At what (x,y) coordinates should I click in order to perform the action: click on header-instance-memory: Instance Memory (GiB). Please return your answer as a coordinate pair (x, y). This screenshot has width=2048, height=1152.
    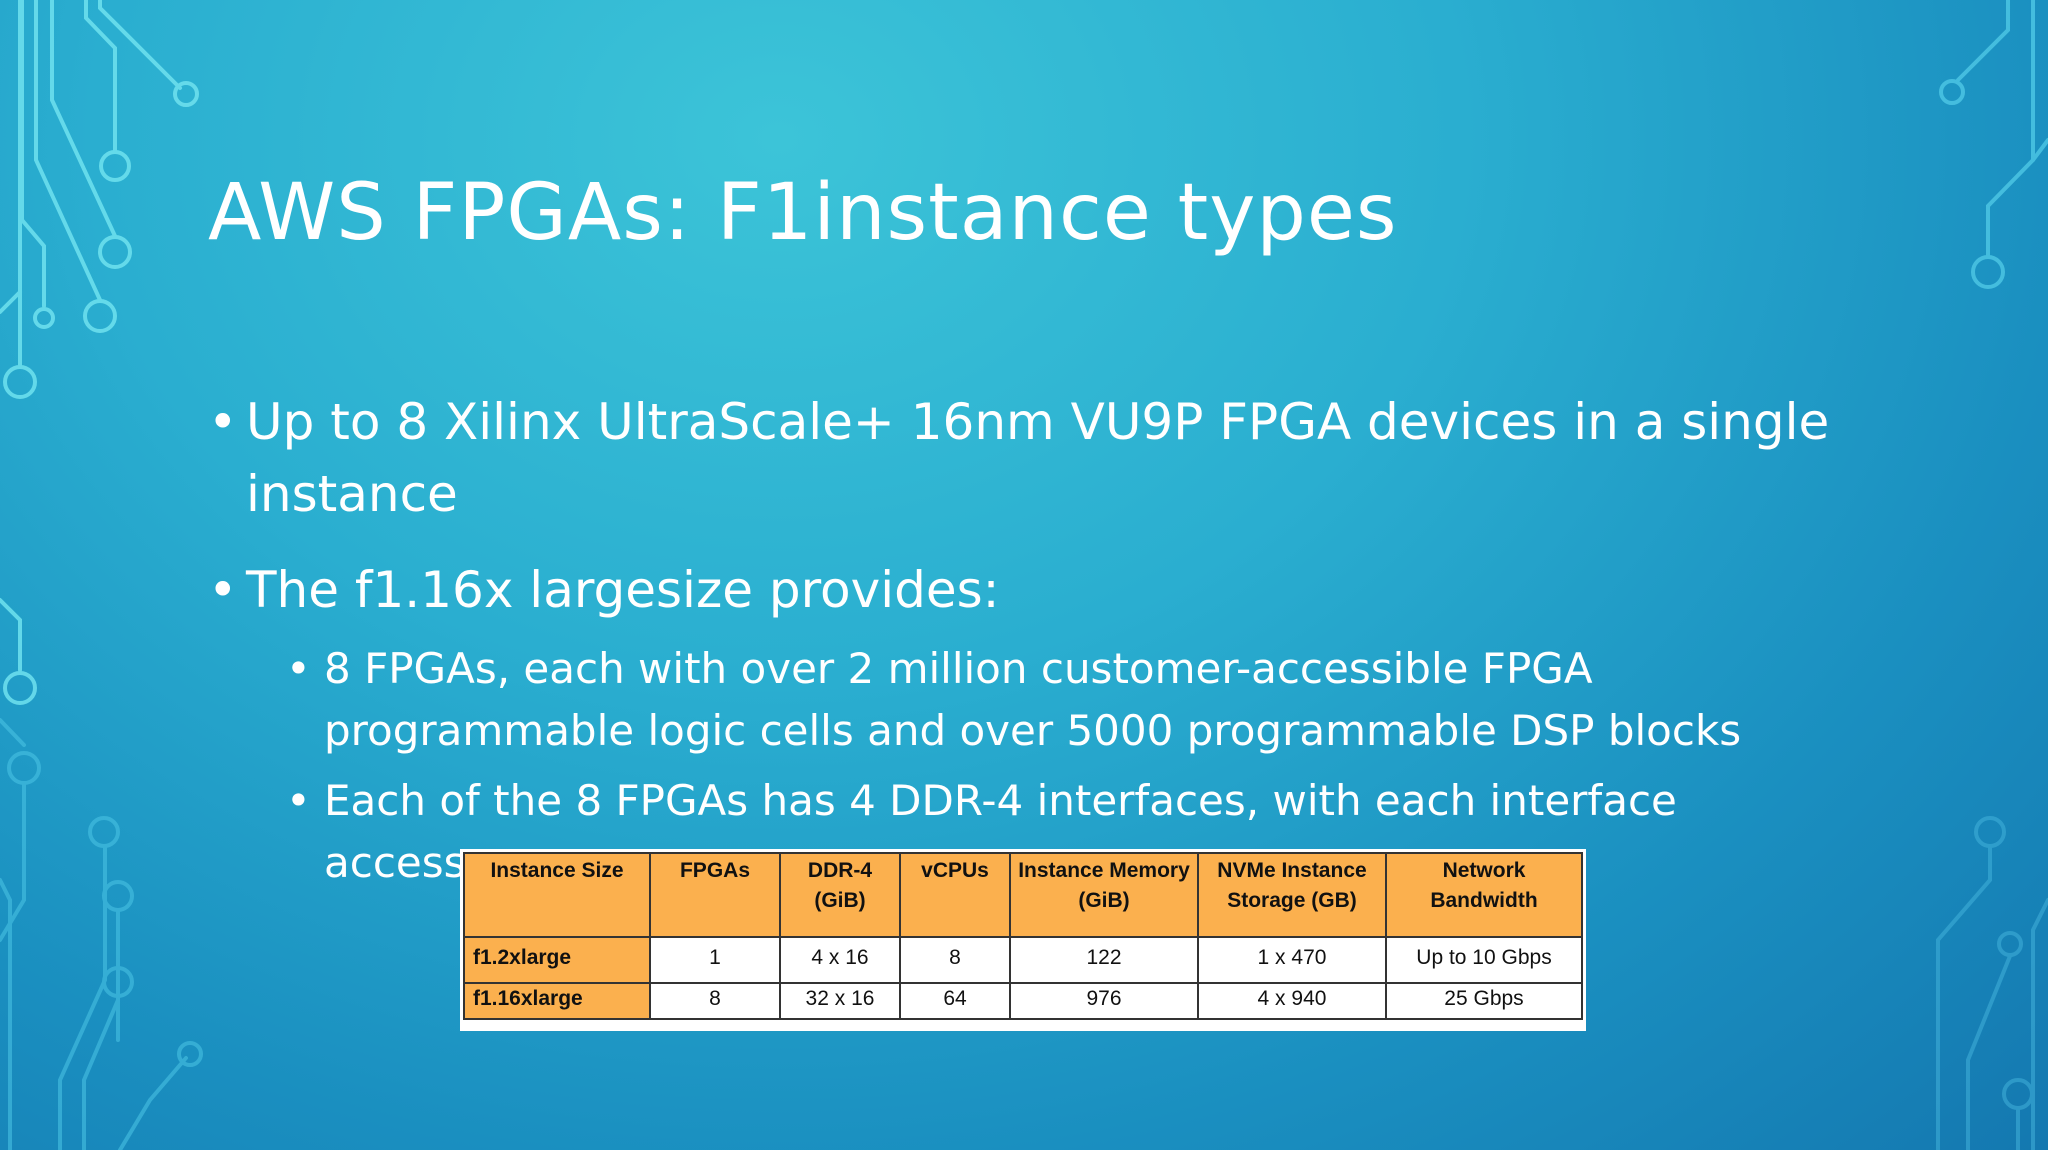
    Looking at the image, I should click on (1104, 895).